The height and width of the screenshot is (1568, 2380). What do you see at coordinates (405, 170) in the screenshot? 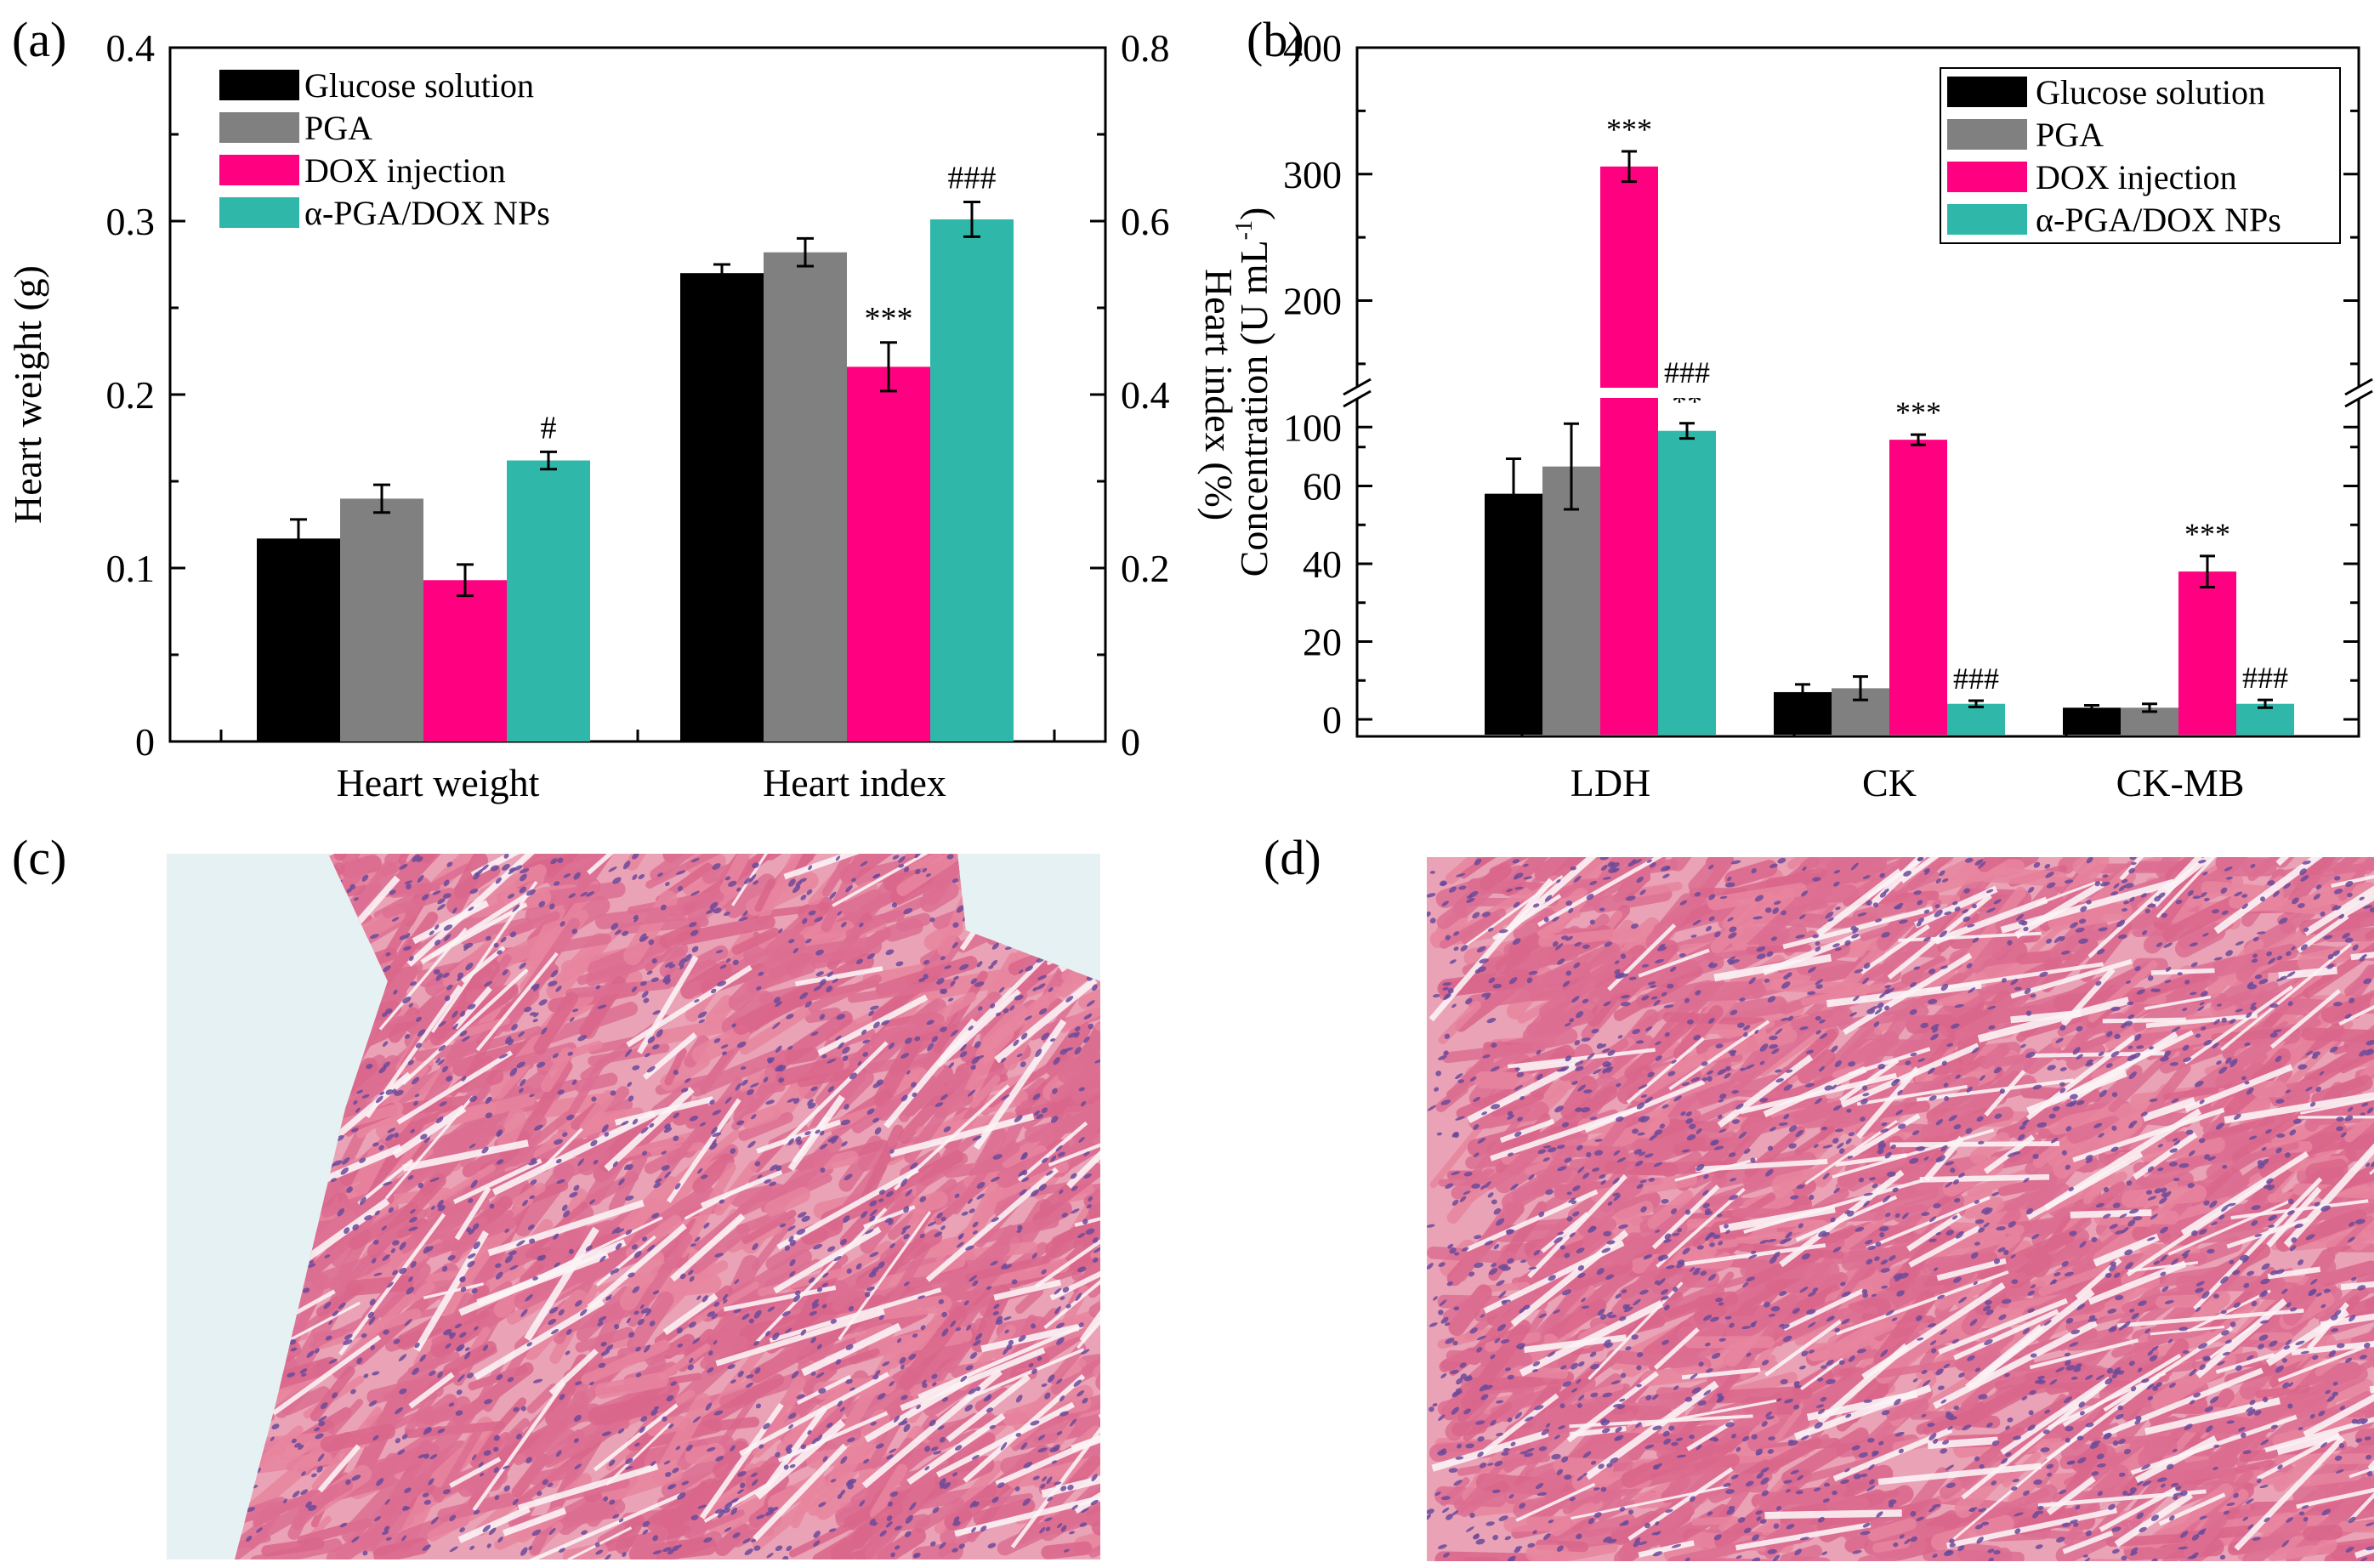
I see `legend-label: DOX injection` at bounding box center [405, 170].